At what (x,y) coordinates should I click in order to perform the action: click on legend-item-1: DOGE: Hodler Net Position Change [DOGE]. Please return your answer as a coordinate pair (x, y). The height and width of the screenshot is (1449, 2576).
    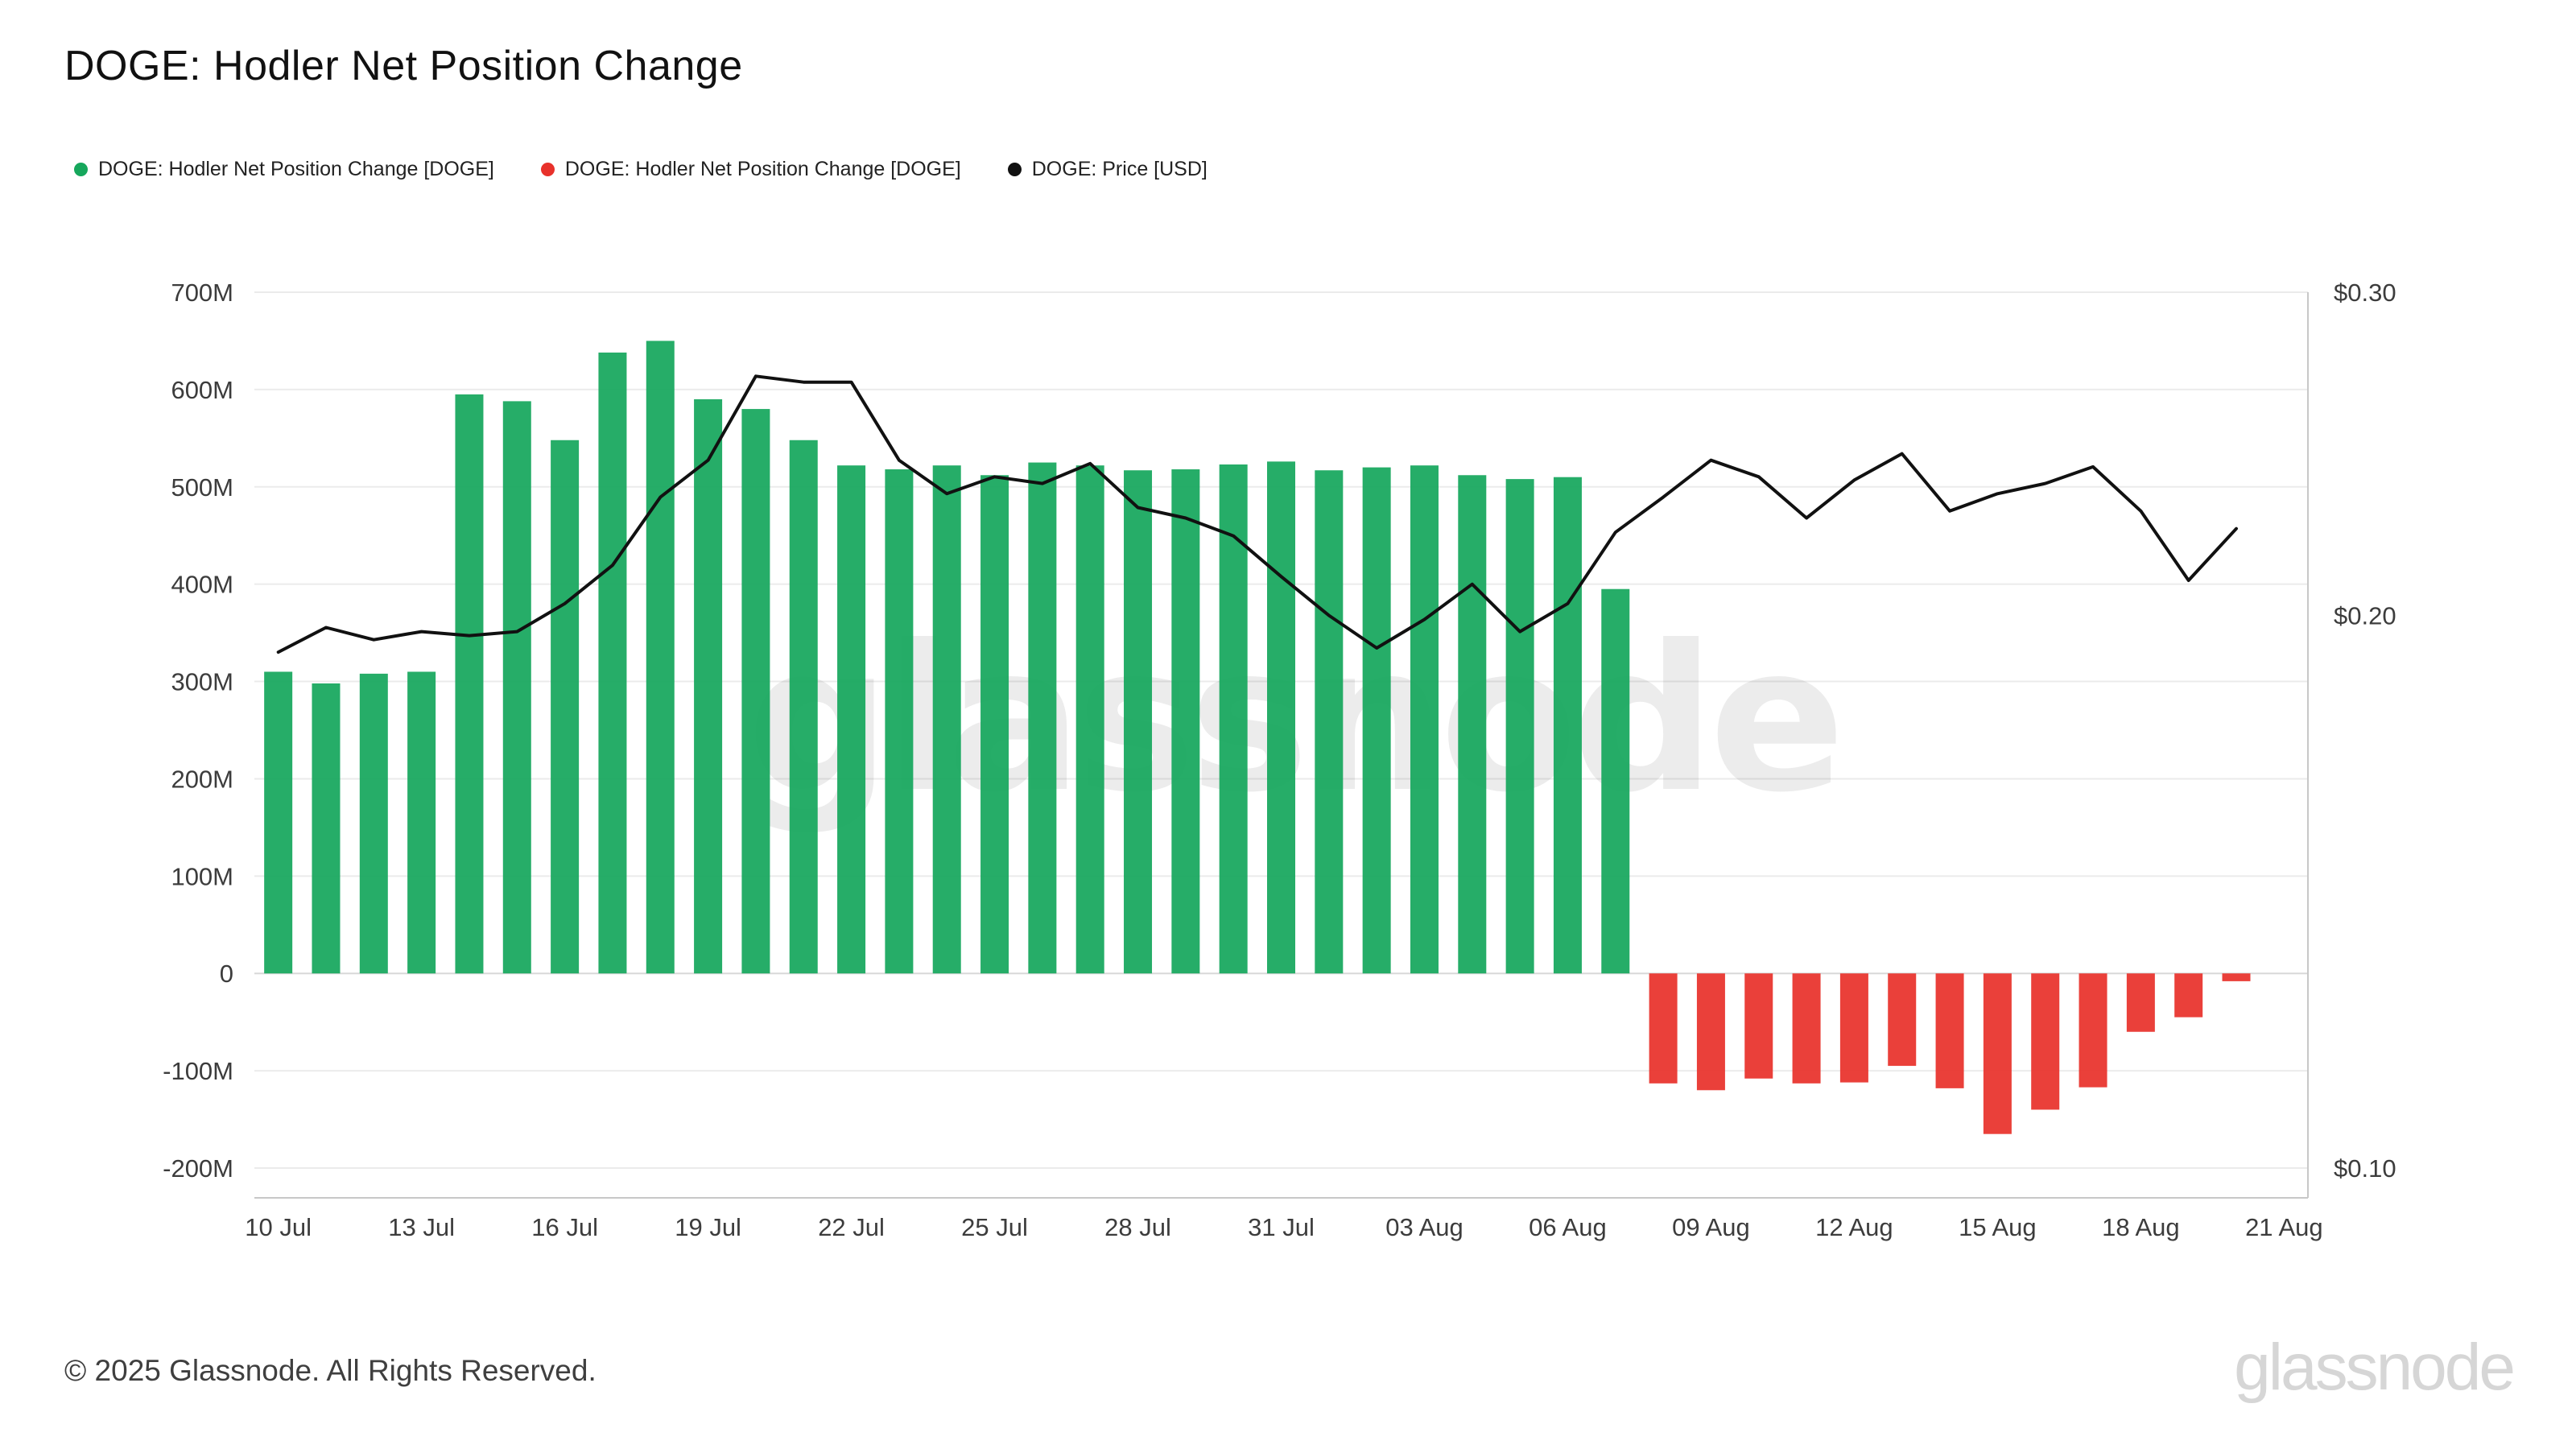
    Looking at the image, I should click on (750, 169).